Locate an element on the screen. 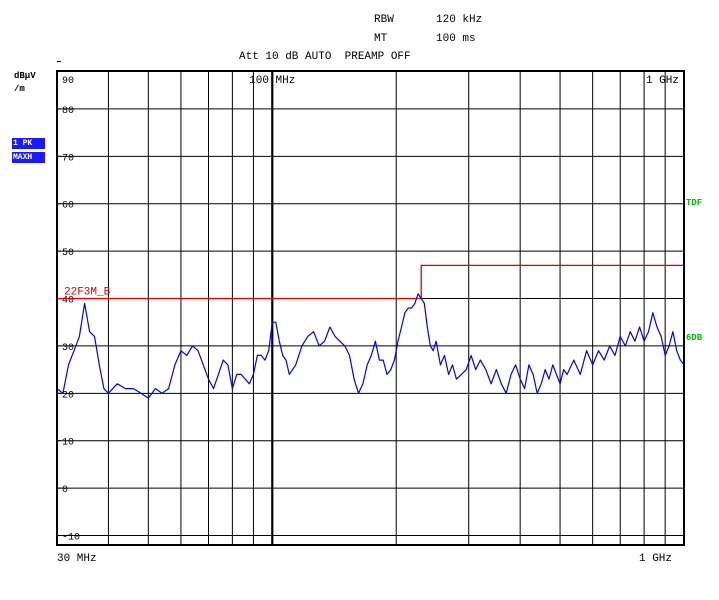 This screenshot has width=719, height=600. y-tick-label: 70 is located at coordinates (68, 158).